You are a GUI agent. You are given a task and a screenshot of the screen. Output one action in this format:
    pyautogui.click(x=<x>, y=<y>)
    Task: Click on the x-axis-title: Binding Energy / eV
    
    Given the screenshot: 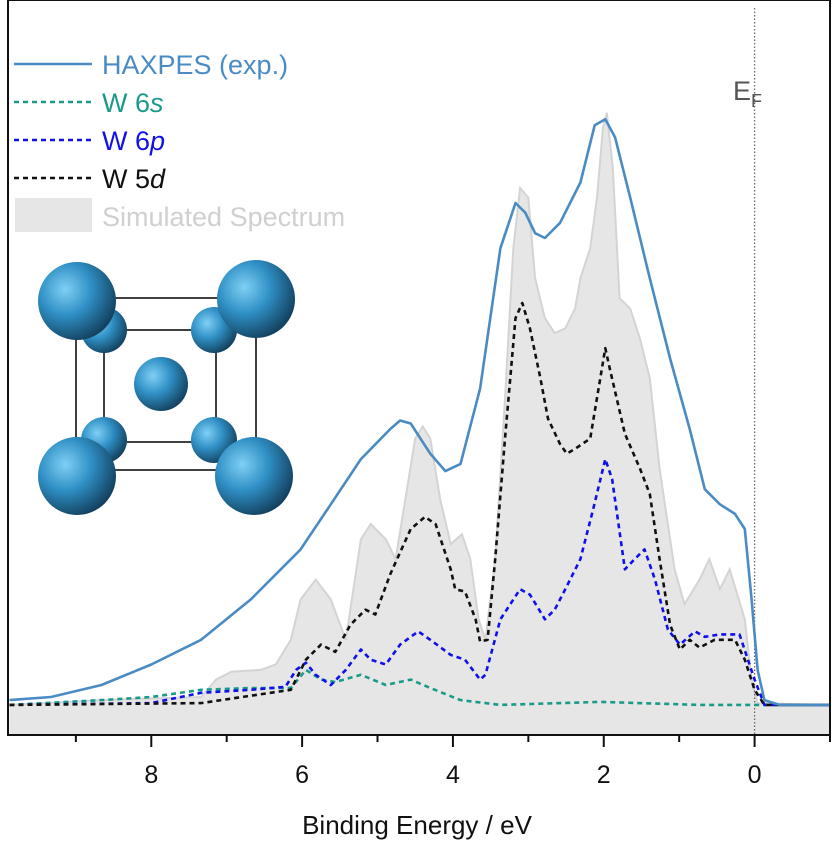 What is the action you would take?
    pyautogui.click(x=417, y=825)
    